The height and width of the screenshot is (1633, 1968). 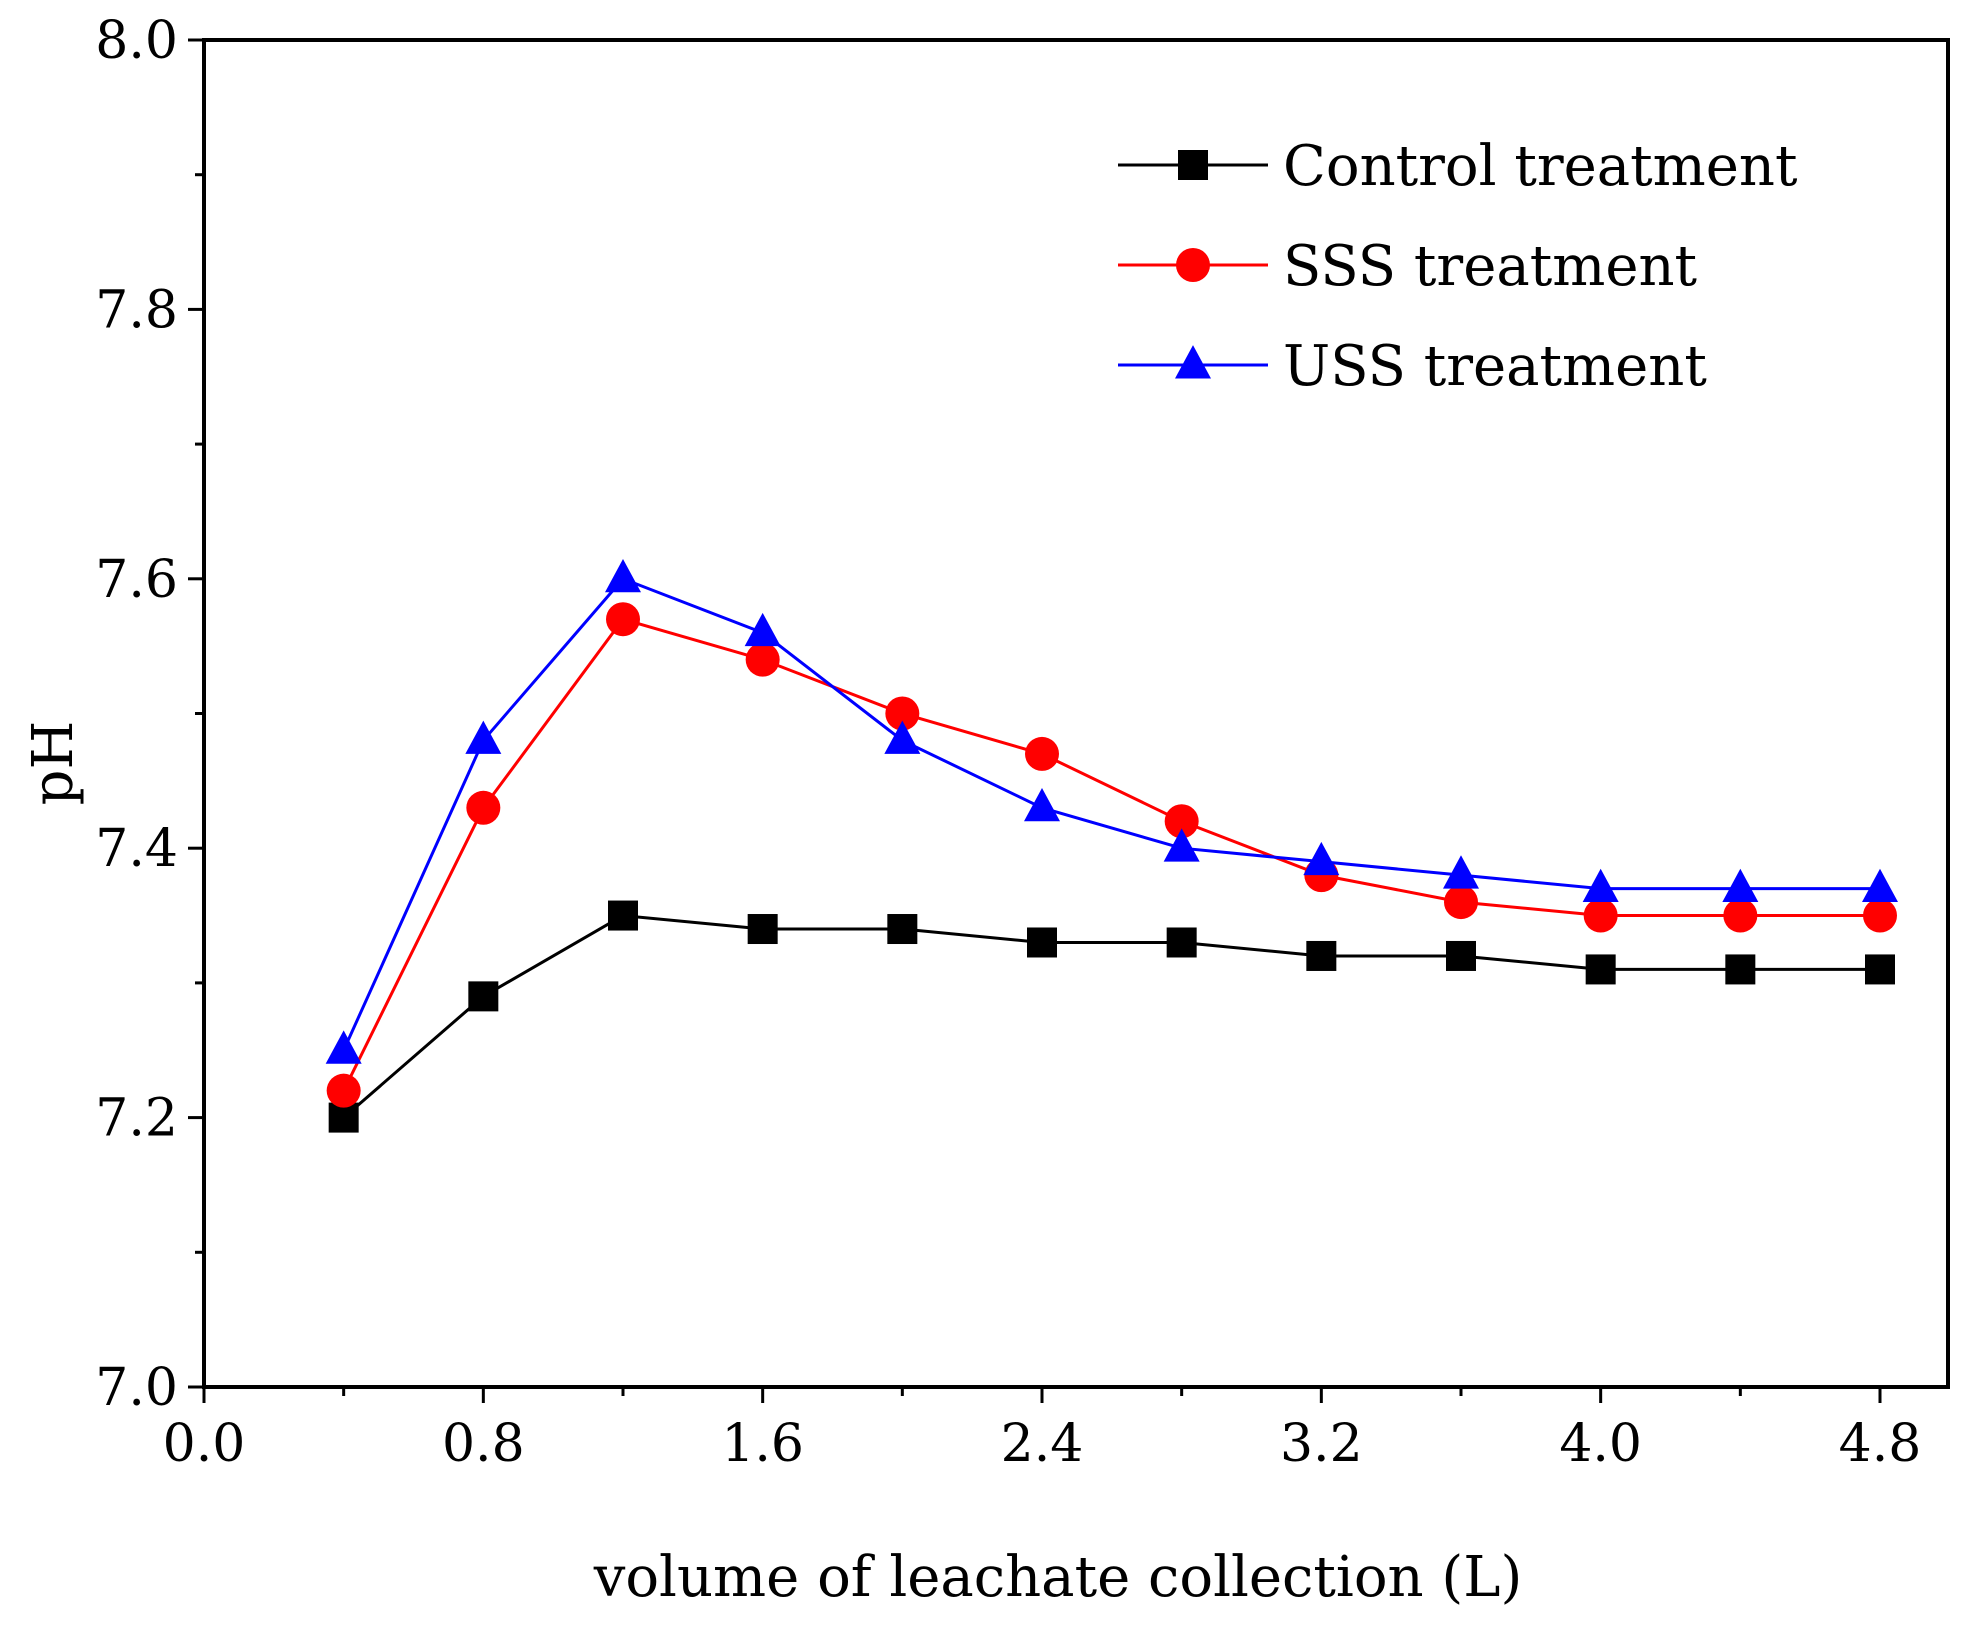 I want to click on legend-label: Control treatment, so click(x=1540, y=166).